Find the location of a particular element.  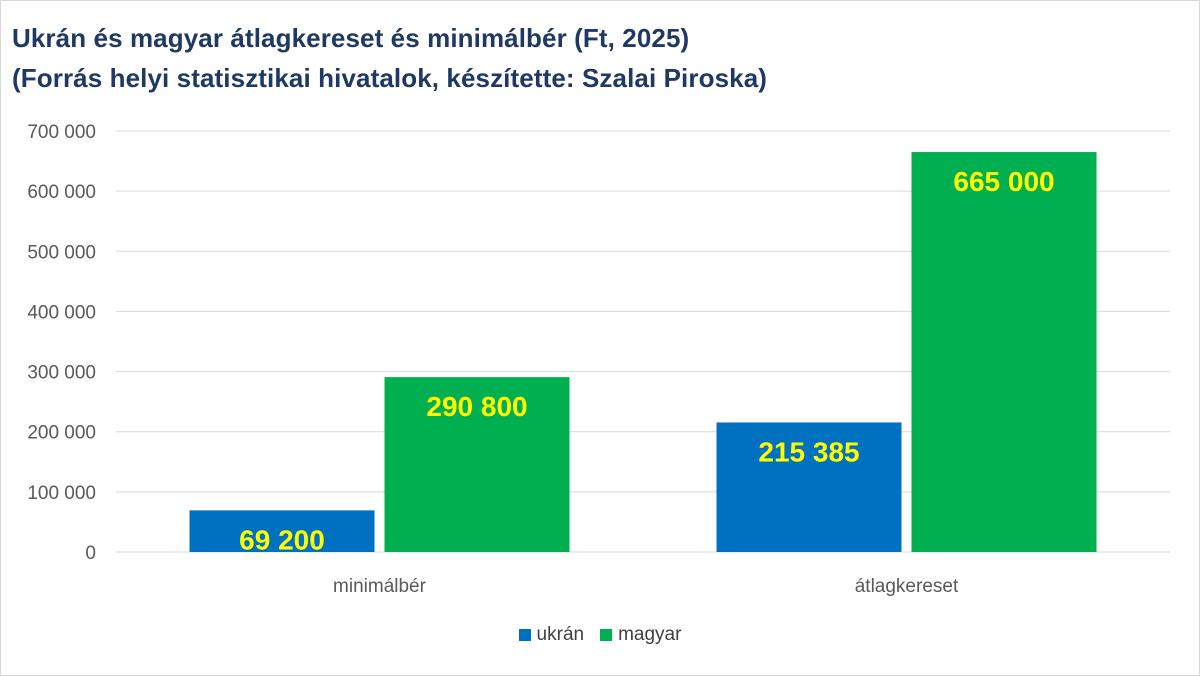

y-tick-label: 500 000 is located at coordinates (61, 252).